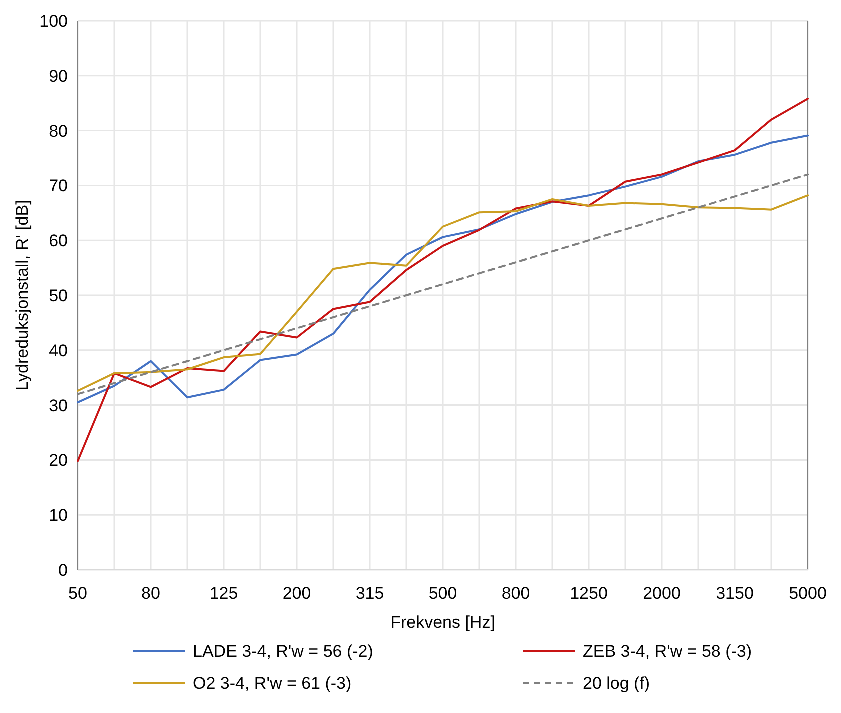 This screenshot has width=841, height=713. I want to click on legend-label: 20 log (f), so click(616, 683).